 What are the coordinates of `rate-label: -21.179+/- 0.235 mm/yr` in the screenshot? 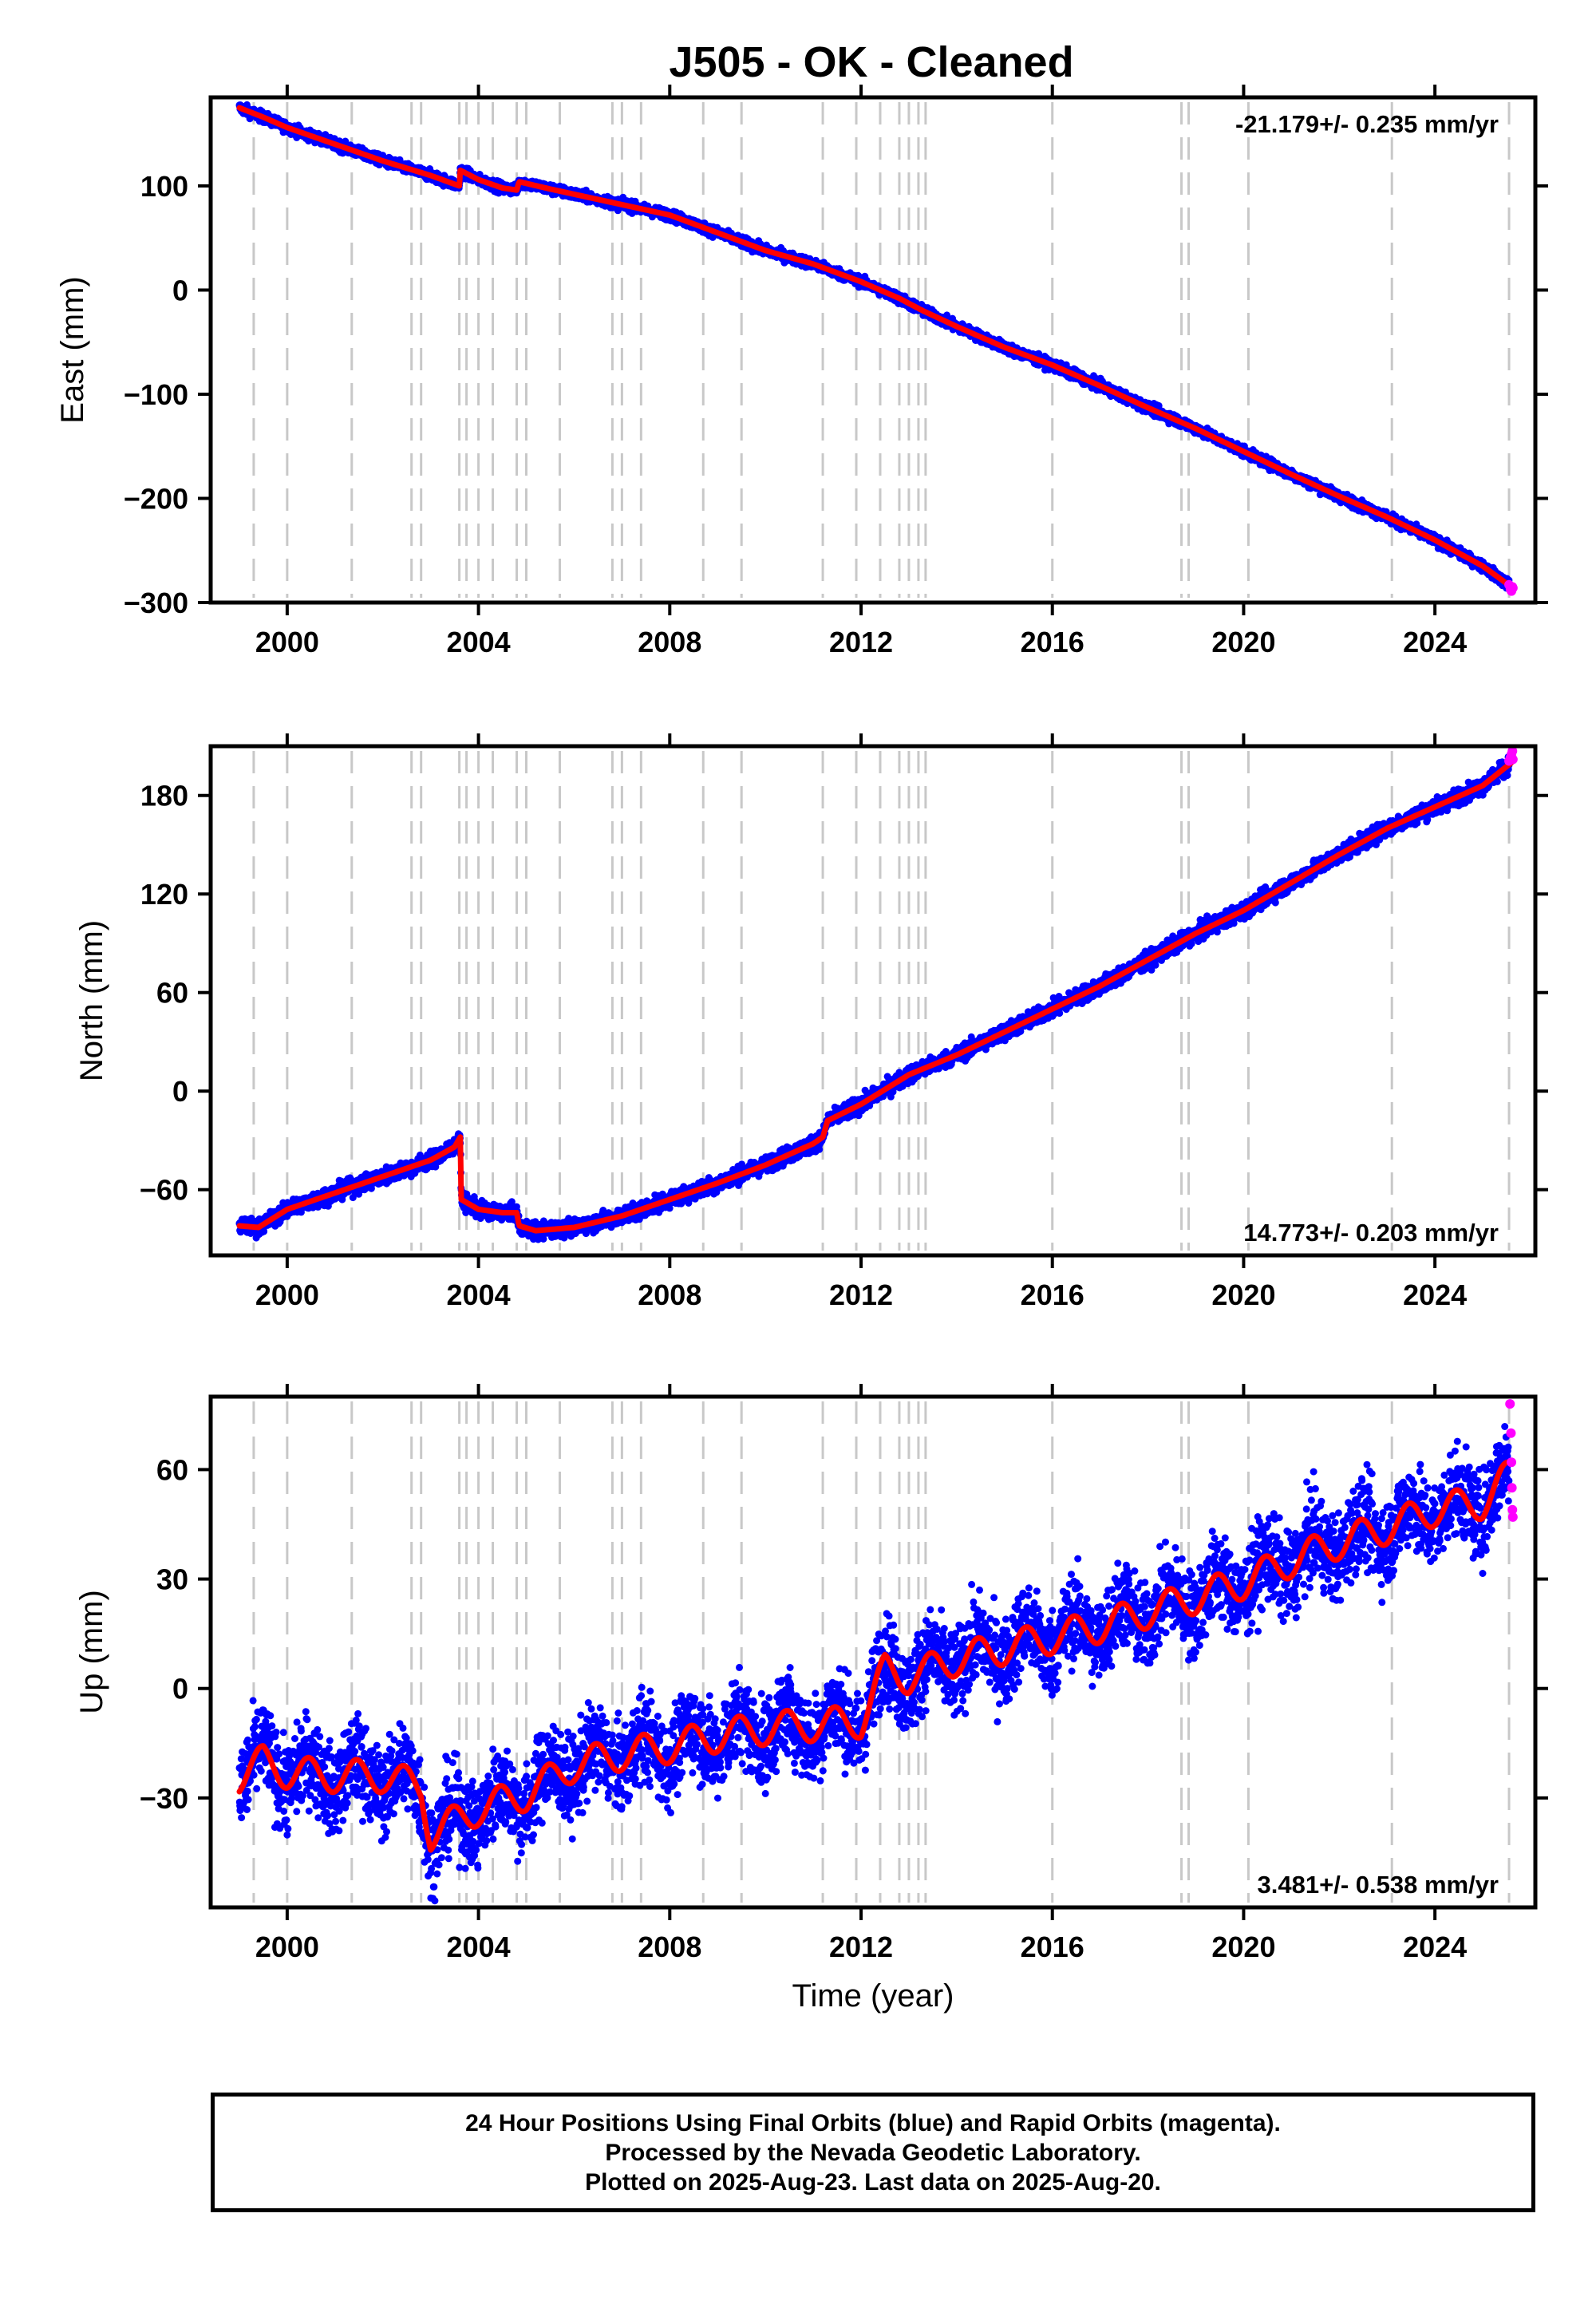 It's located at (1367, 124).